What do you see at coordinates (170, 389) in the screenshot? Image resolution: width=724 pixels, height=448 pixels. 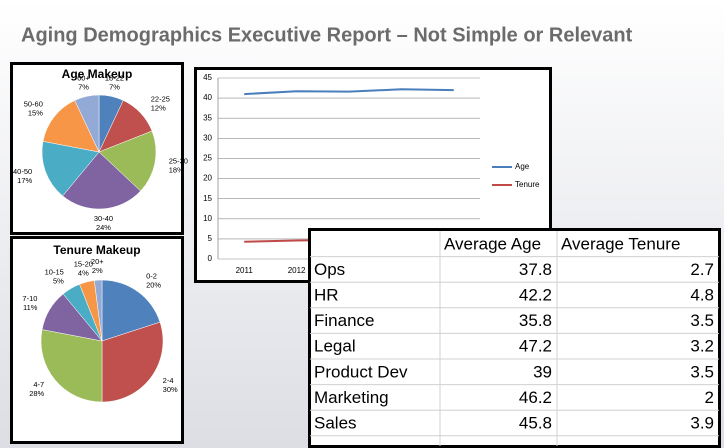 I see `pie-value-label: 30%` at bounding box center [170, 389].